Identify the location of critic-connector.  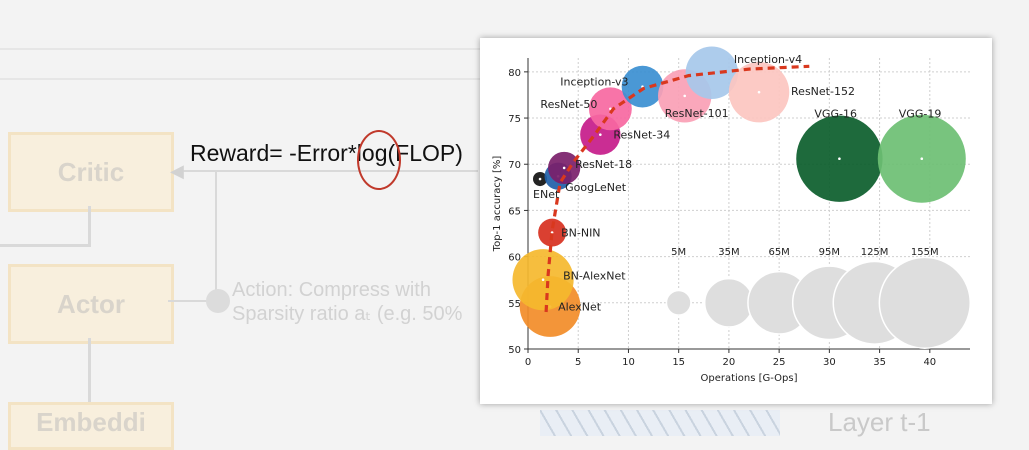
(89, 226).